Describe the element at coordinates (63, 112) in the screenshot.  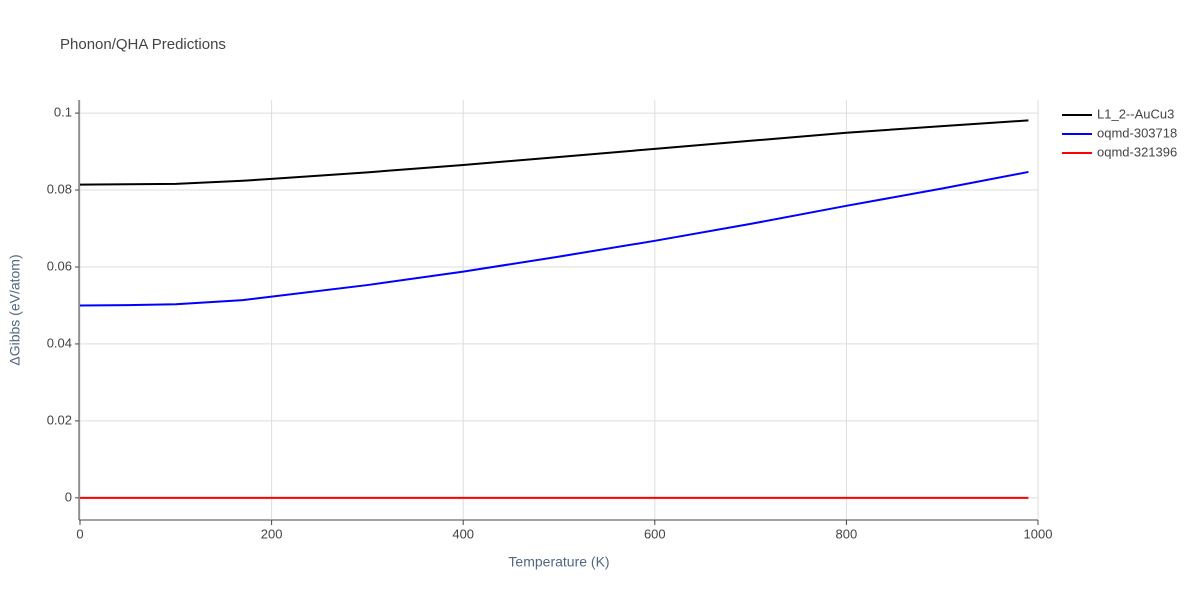
I see `y-tick-label: 0.1` at that location.